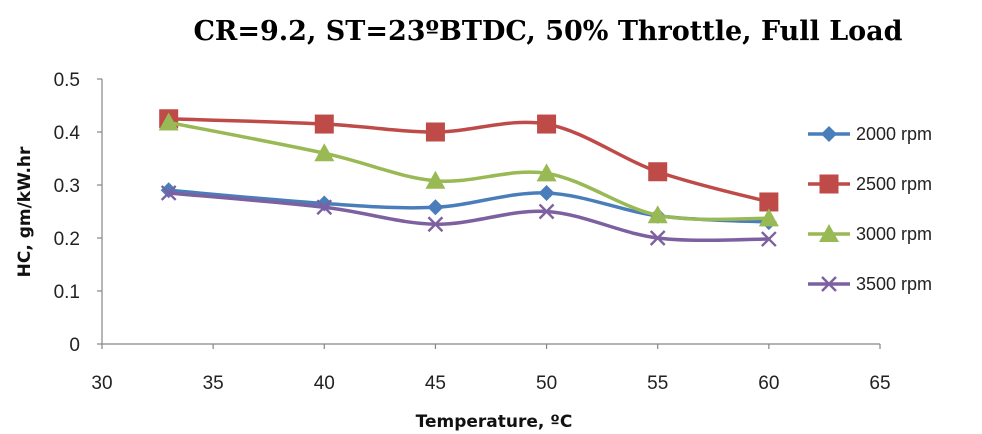 The width and height of the screenshot is (982, 434). I want to click on legend-label: 3500 rpm, so click(894, 284).